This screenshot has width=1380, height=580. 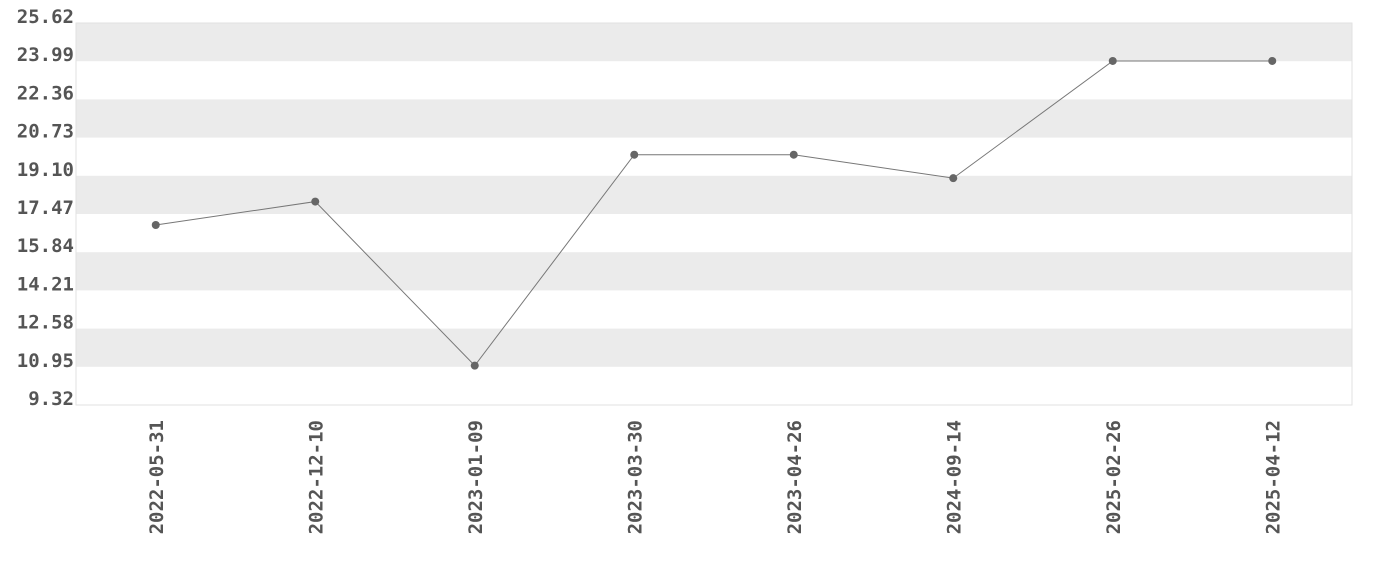 What do you see at coordinates (51, 399) in the screenshot?
I see `y-tick-label: 9.32` at bounding box center [51, 399].